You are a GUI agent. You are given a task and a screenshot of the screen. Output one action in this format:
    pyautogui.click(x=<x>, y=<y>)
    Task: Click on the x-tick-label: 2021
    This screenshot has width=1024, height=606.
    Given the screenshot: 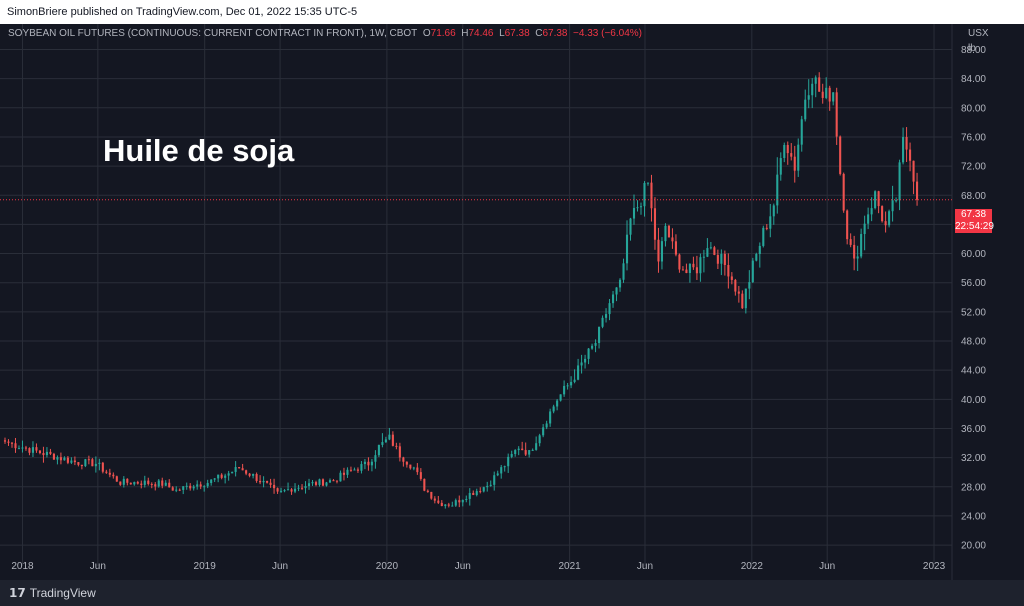 What is the action you would take?
    pyautogui.click(x=569, y=566)
    